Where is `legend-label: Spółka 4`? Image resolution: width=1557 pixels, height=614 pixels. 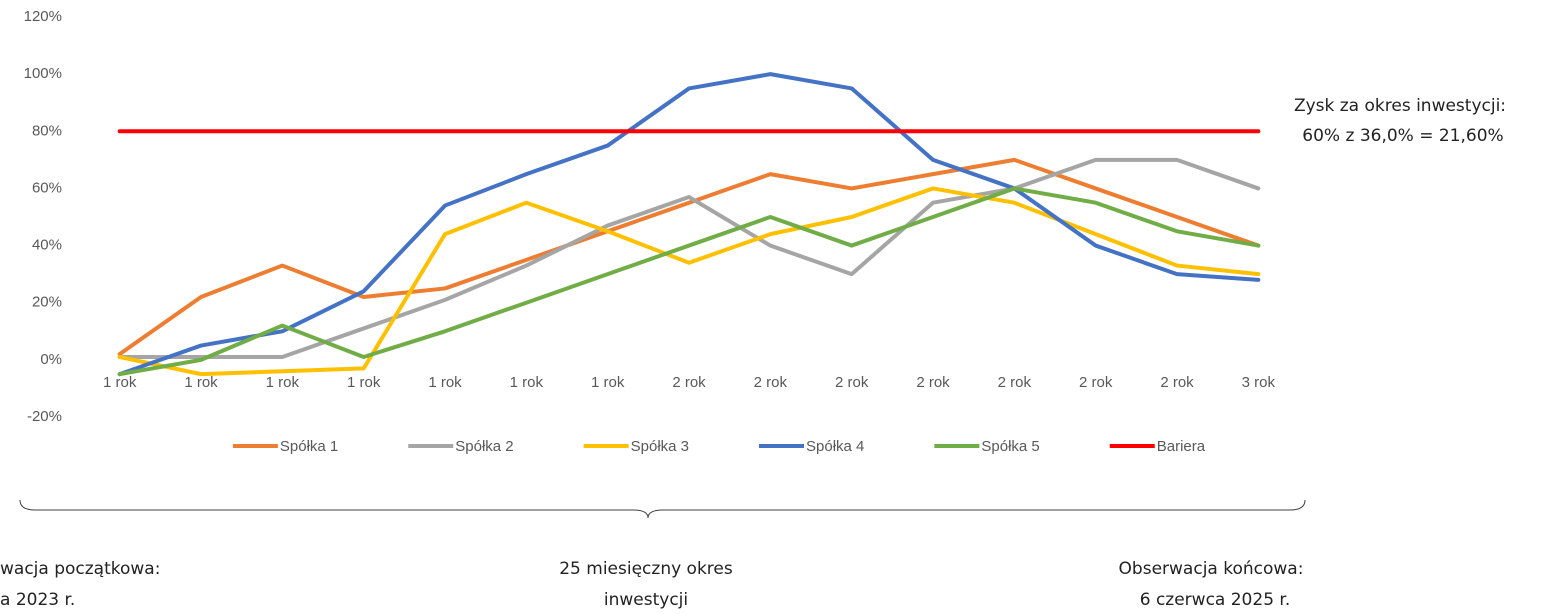 legend-label: Spółka 4 is located at coordinates (835, 446).